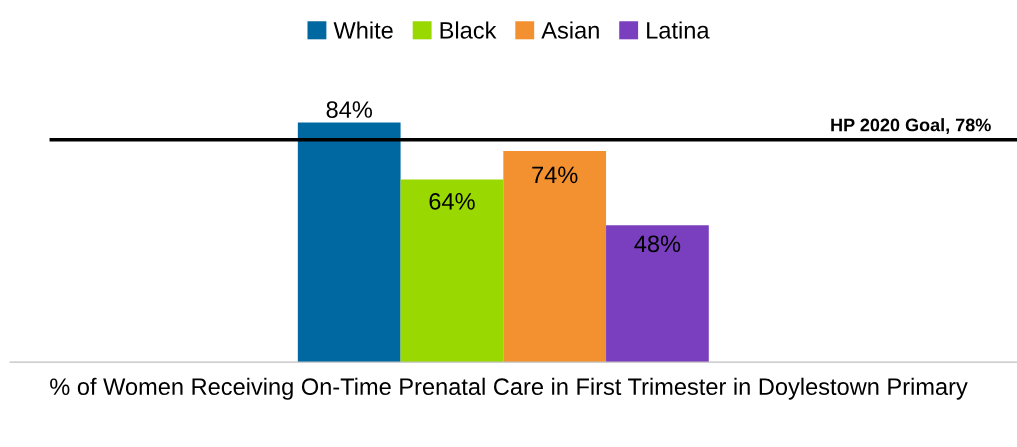 The width and height of the screenshot is (1017, 447). I want to click on legend-label: Latina, so click(678, 30).